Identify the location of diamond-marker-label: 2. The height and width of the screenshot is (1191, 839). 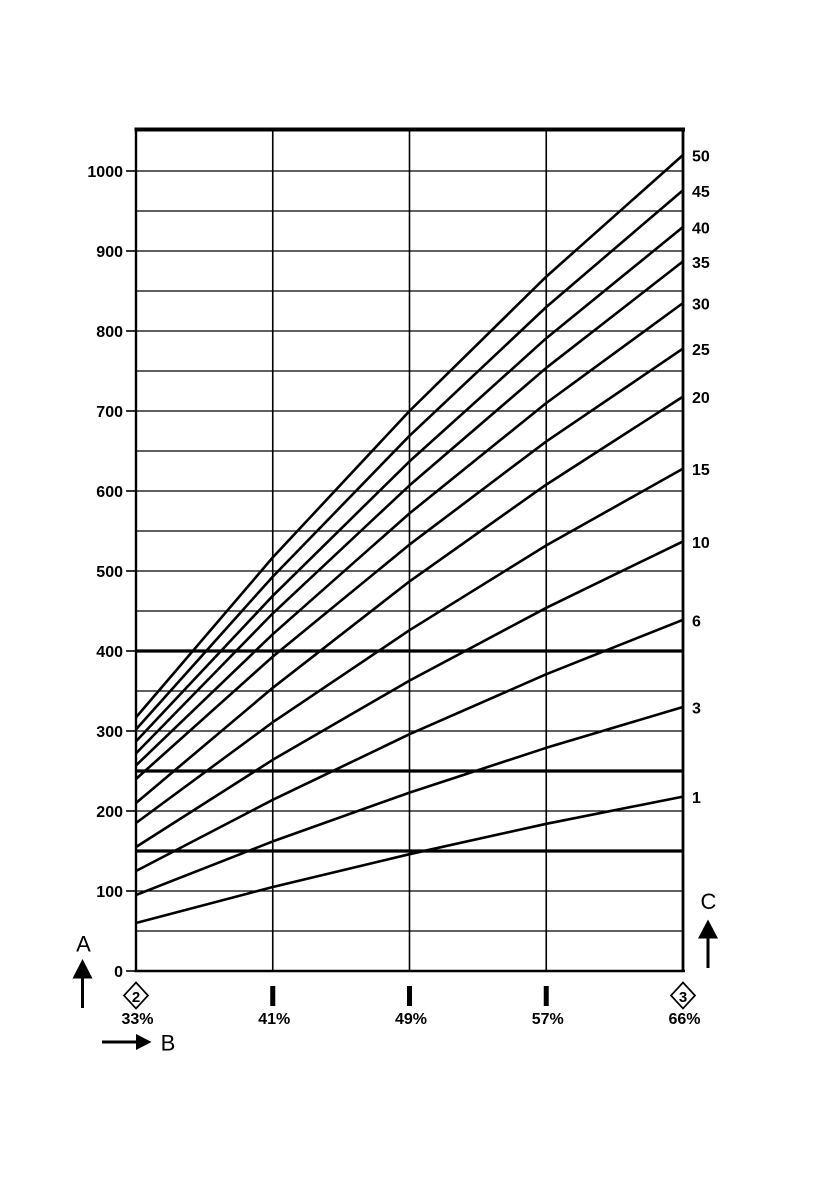
(136, 997).